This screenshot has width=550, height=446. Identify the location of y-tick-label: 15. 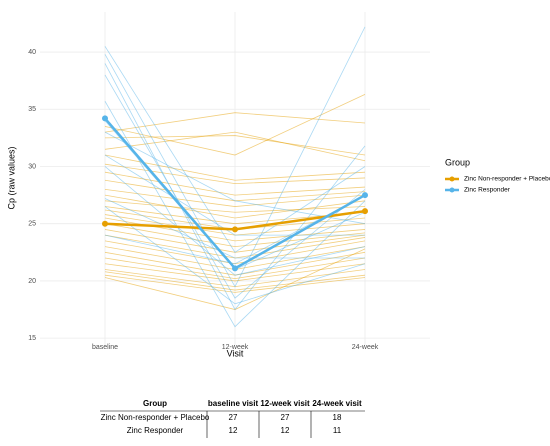
(32, 338).